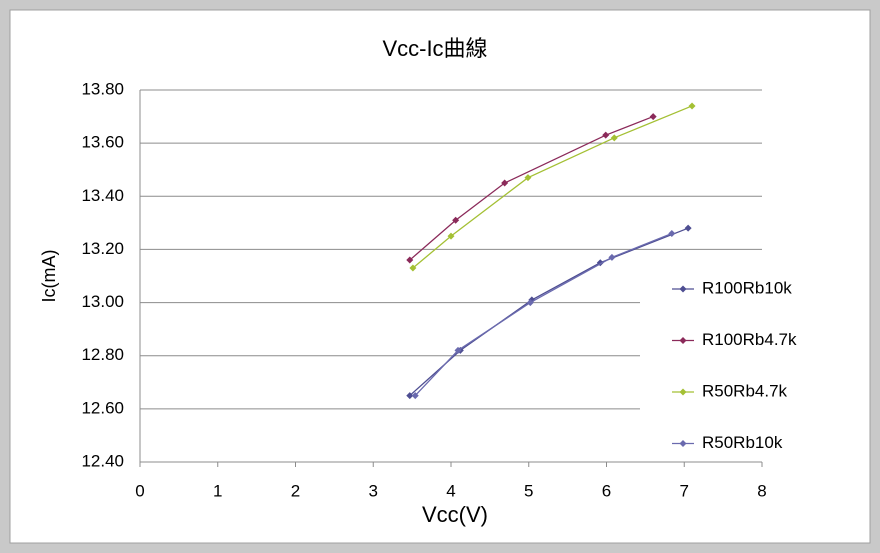 The width and height of the screenshot is (880, 553). What do you see at coordinates (102, 88) in the screenshot?
I see `y-tick-label: 13.80` at bounding box center [102, 88].